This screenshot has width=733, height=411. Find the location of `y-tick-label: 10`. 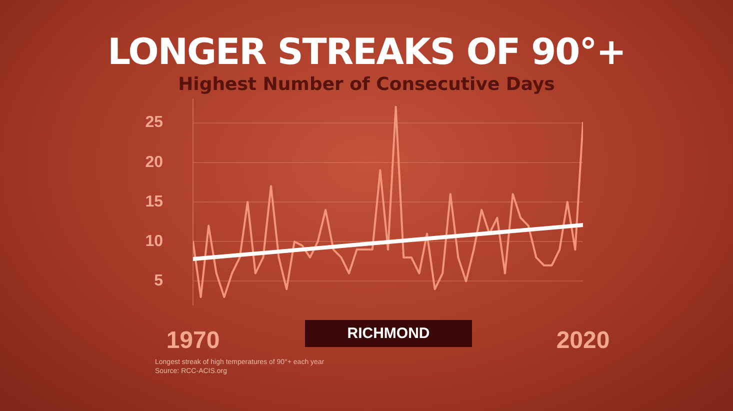

y-tick-label: 10 is located at coordinates (154, 241).